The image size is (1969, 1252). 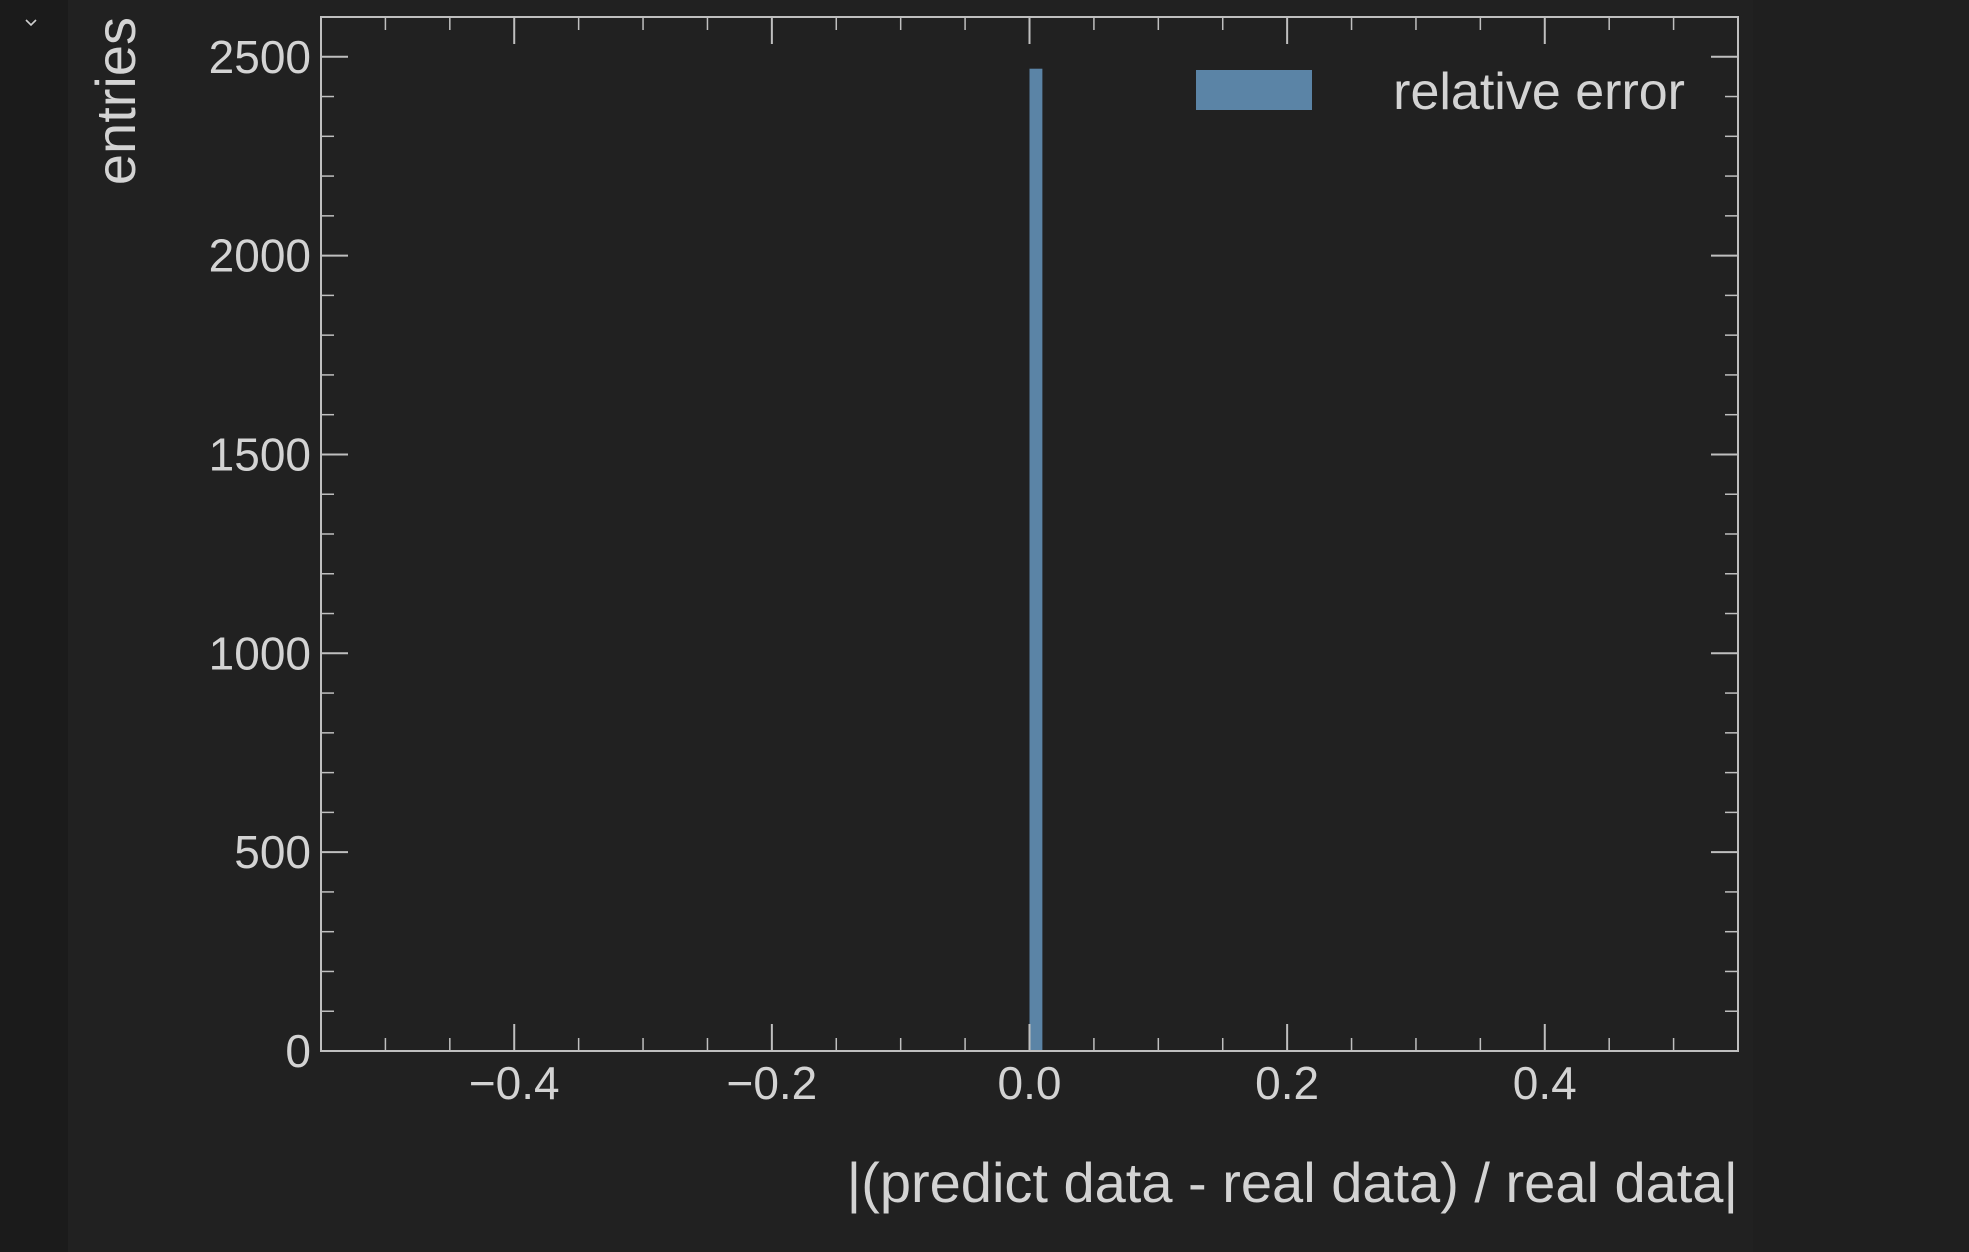 What do you see at coordinates (260, 256) in the screenshot?
I see `y-tick-label: 2000` at bounding box center [260, 256].